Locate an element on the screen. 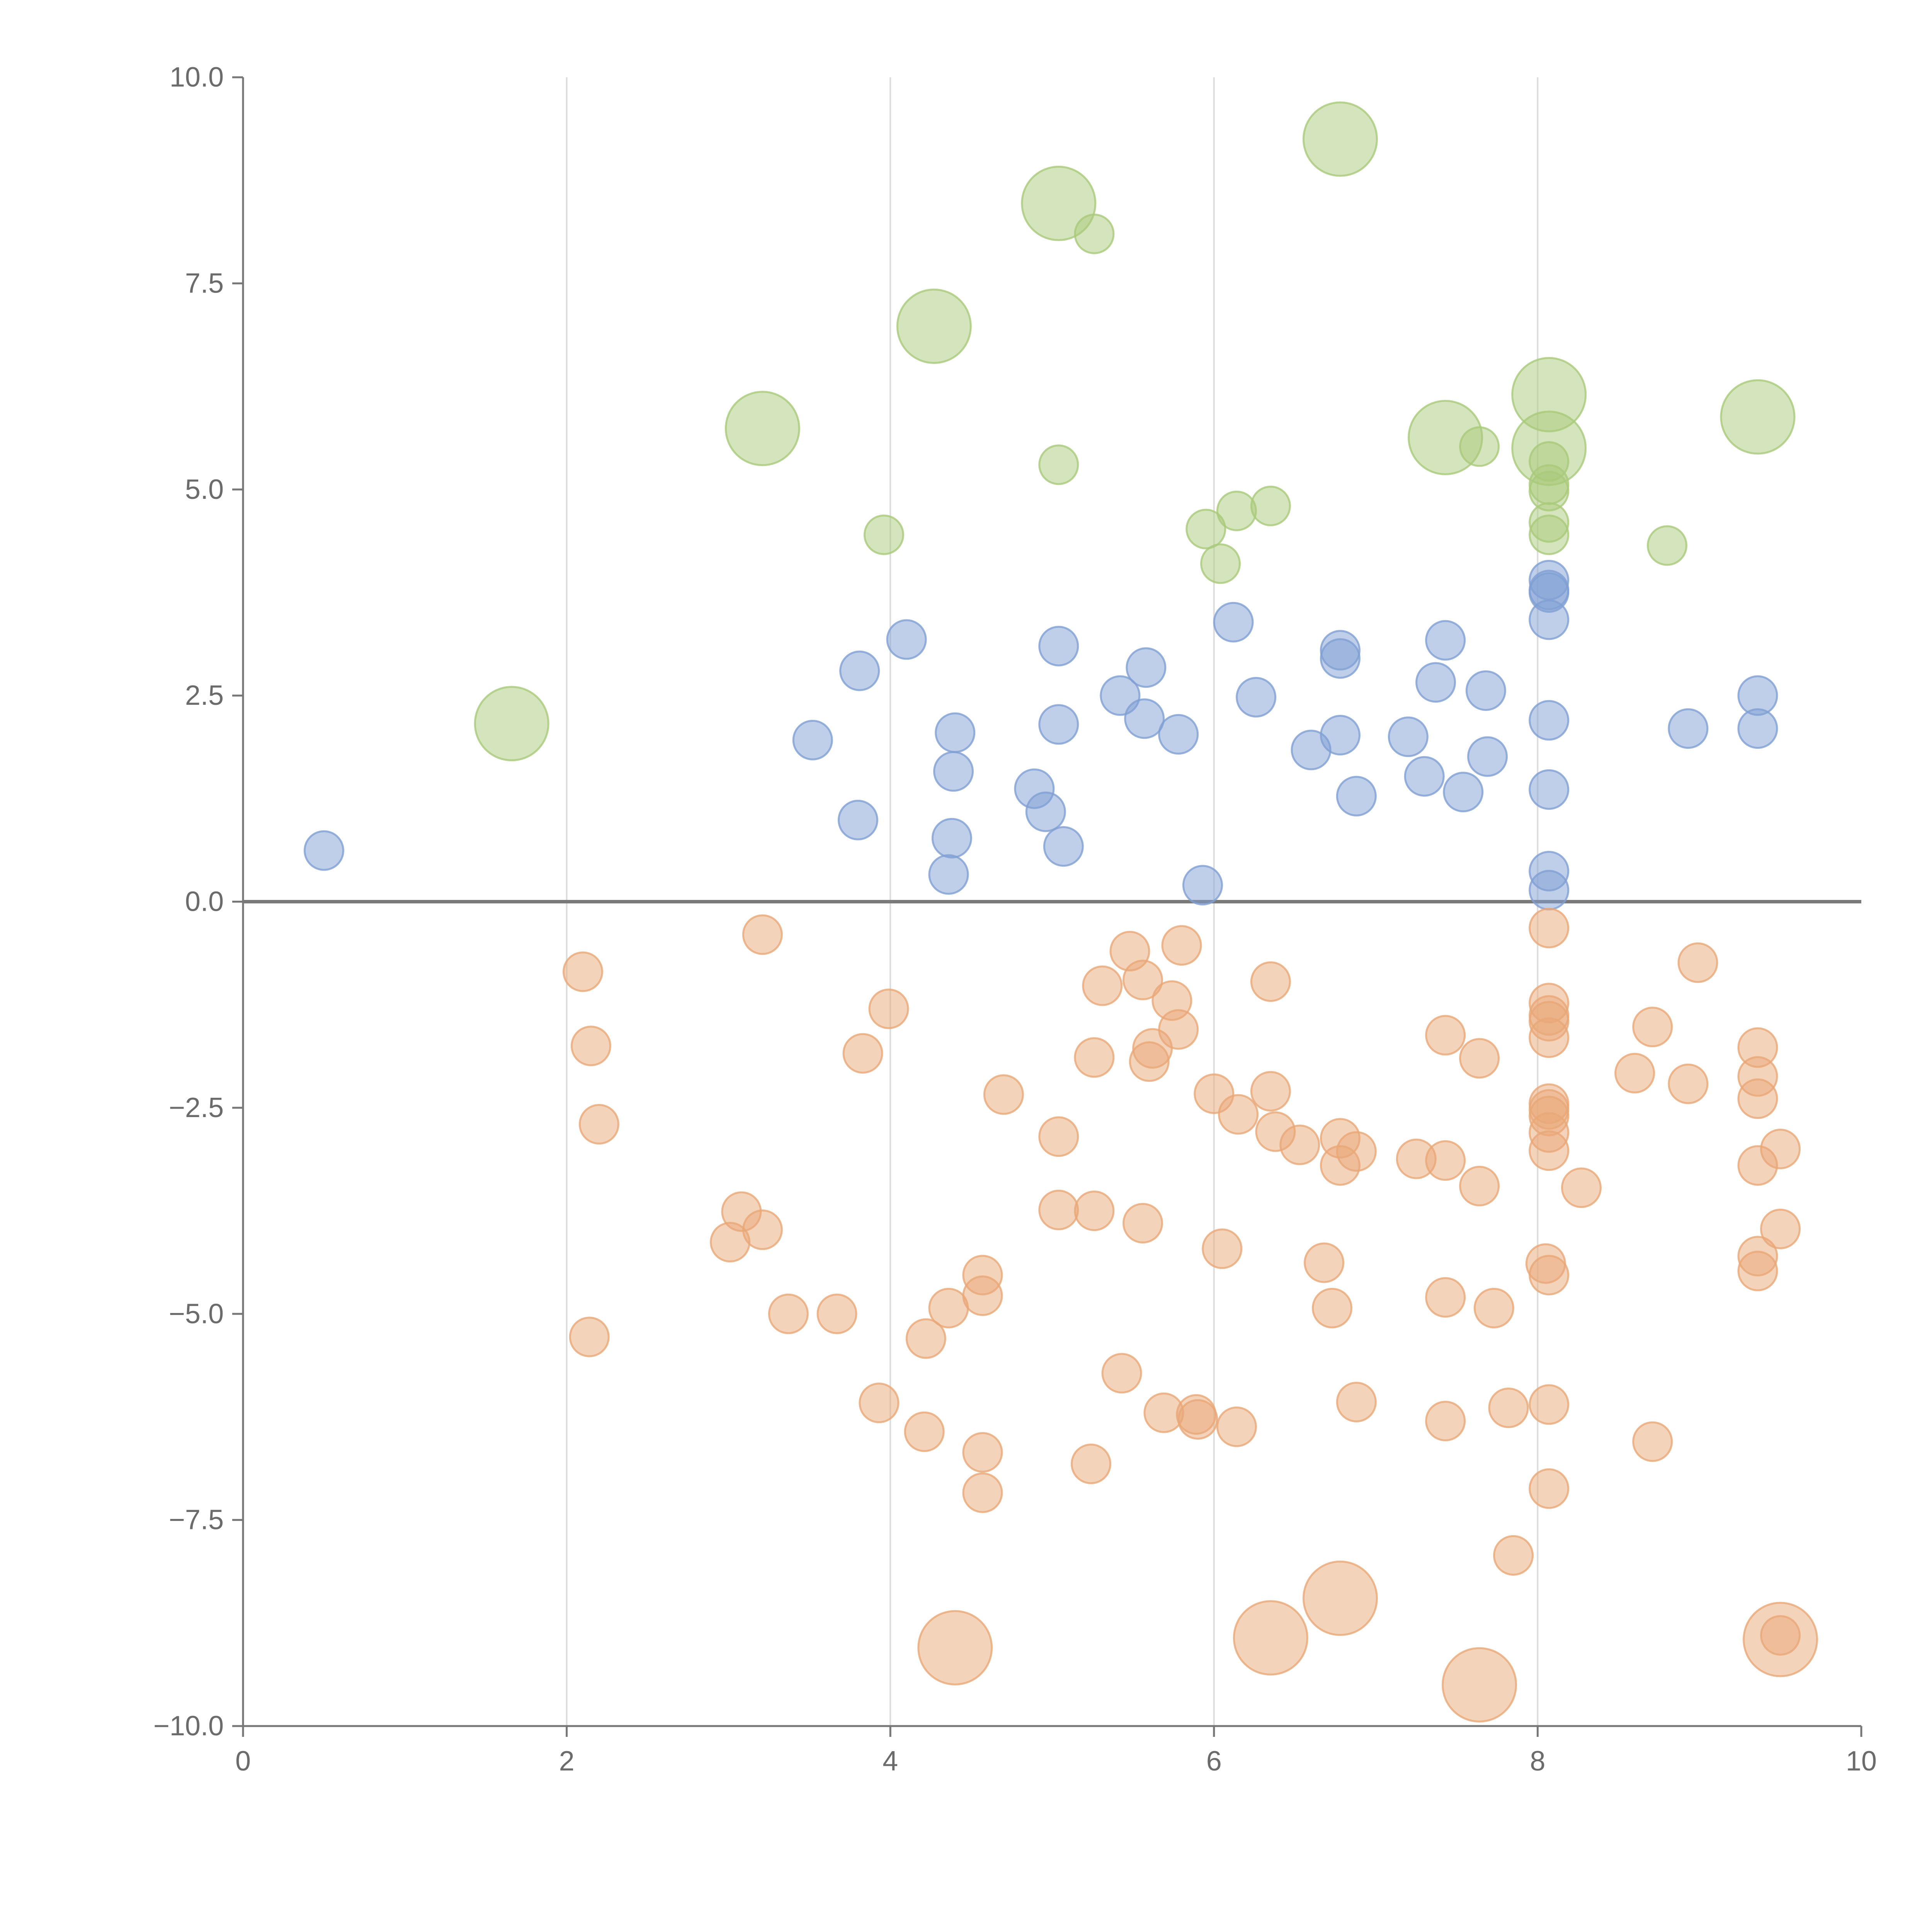 This screenshot has width=1932, height=1932. y-tick-label: 5.0 is located at coordinates (205, 489).